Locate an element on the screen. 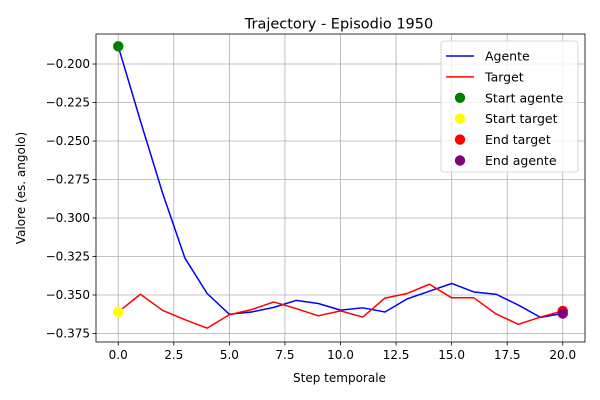  legend-label-target: Target is located at coordinates (504, 76).